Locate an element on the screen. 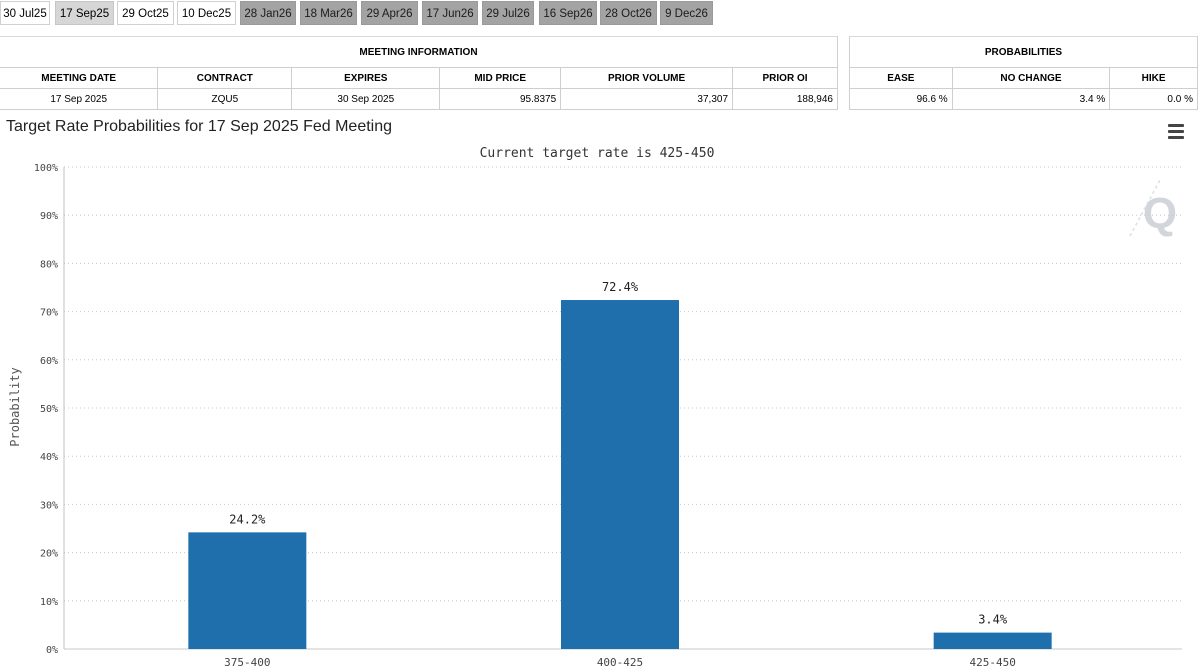 Image resolution: width=1200 pixels, height=666 pixels. meeting-tab: 28 Jan26 is located at coordinates (268, 13).